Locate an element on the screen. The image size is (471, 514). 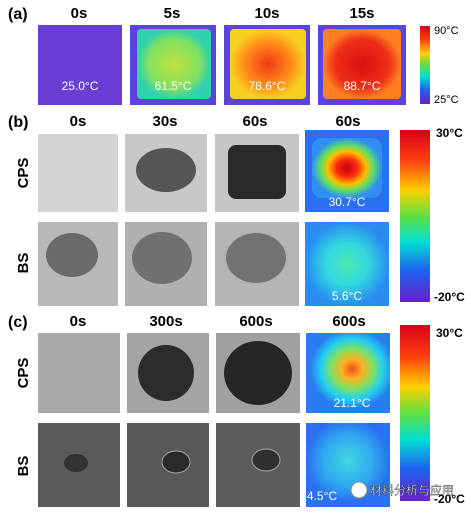
time-label: 5s is located at coordinates (172, 13).